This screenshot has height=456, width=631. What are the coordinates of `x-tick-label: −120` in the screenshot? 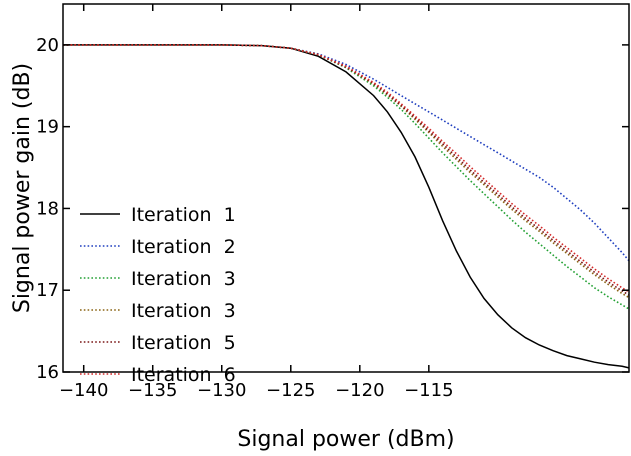 It's located at (359, 390).